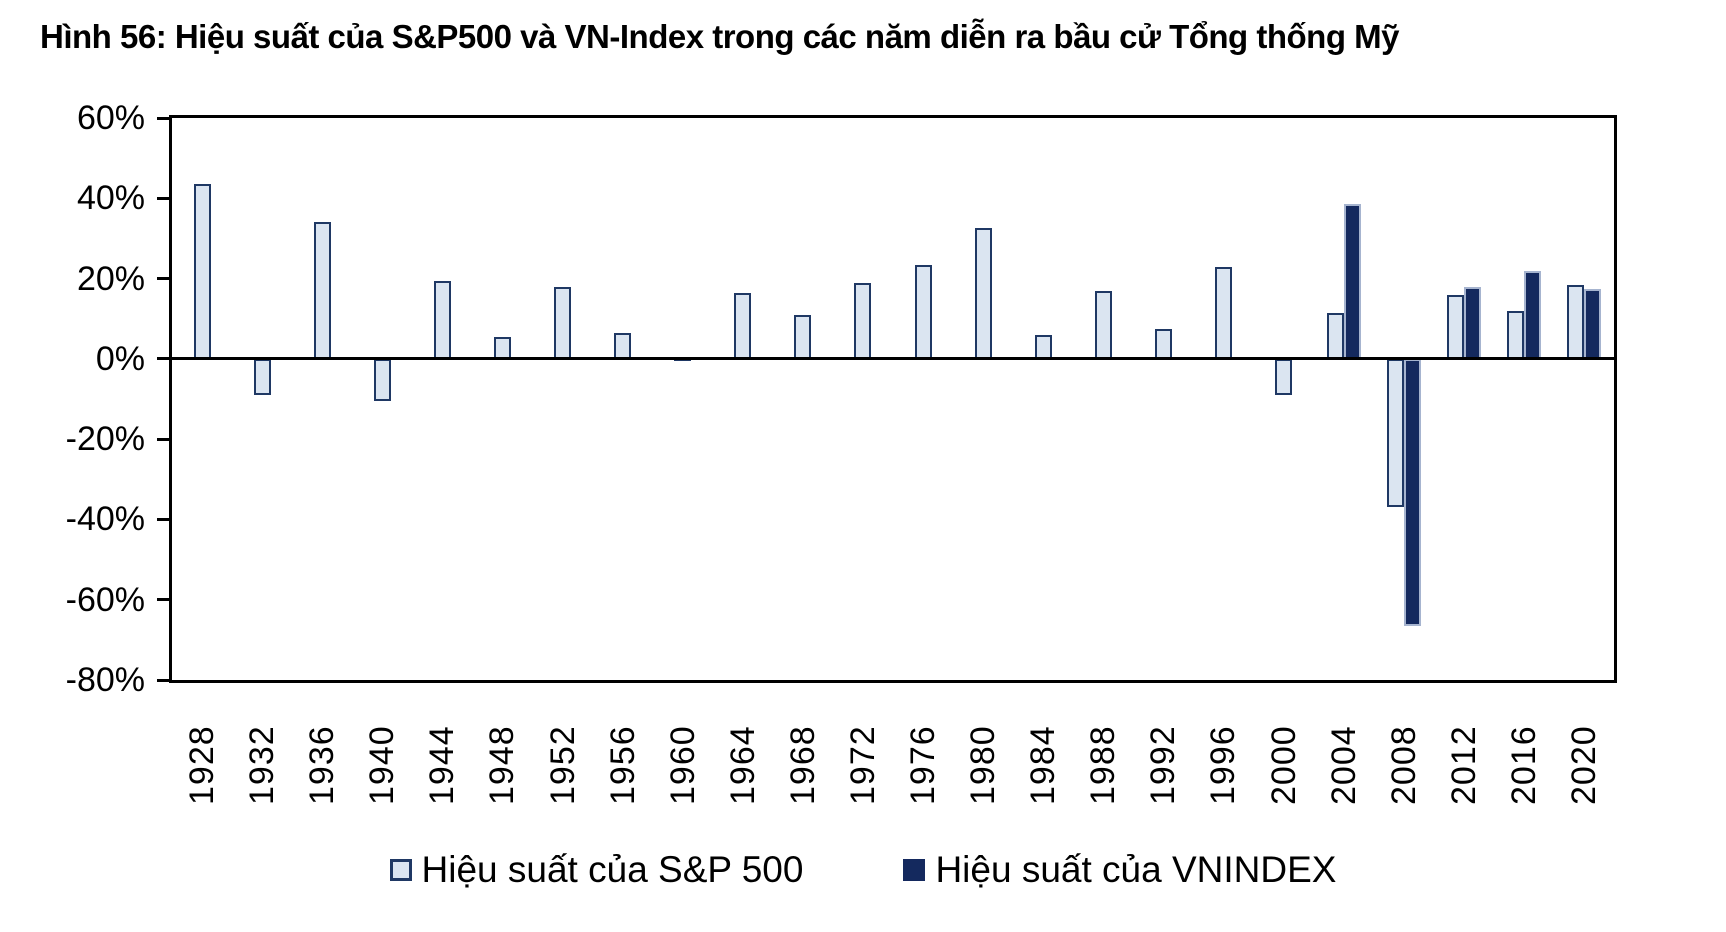 The height and width of the screenshot is (932, 1726). What do you see at coordinates (322, 290) in the screenshot?
I see `bar-sp500-1936` at bounding box center [322, 290].